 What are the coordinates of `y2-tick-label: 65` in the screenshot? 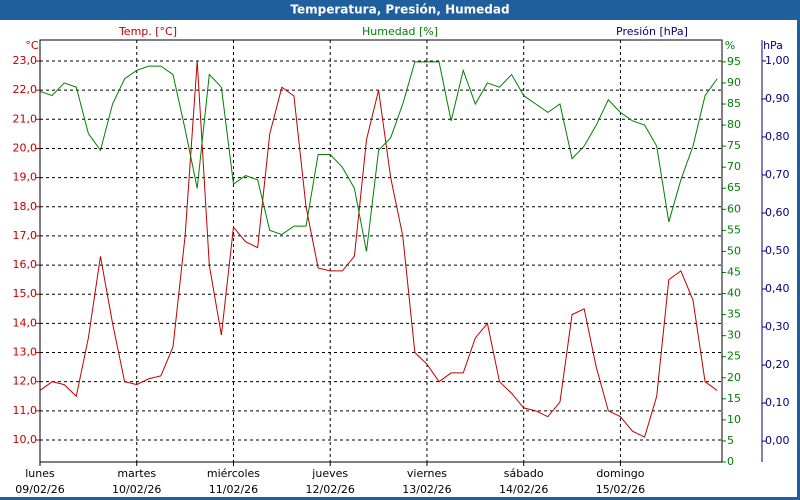 It's located at (734, 187).